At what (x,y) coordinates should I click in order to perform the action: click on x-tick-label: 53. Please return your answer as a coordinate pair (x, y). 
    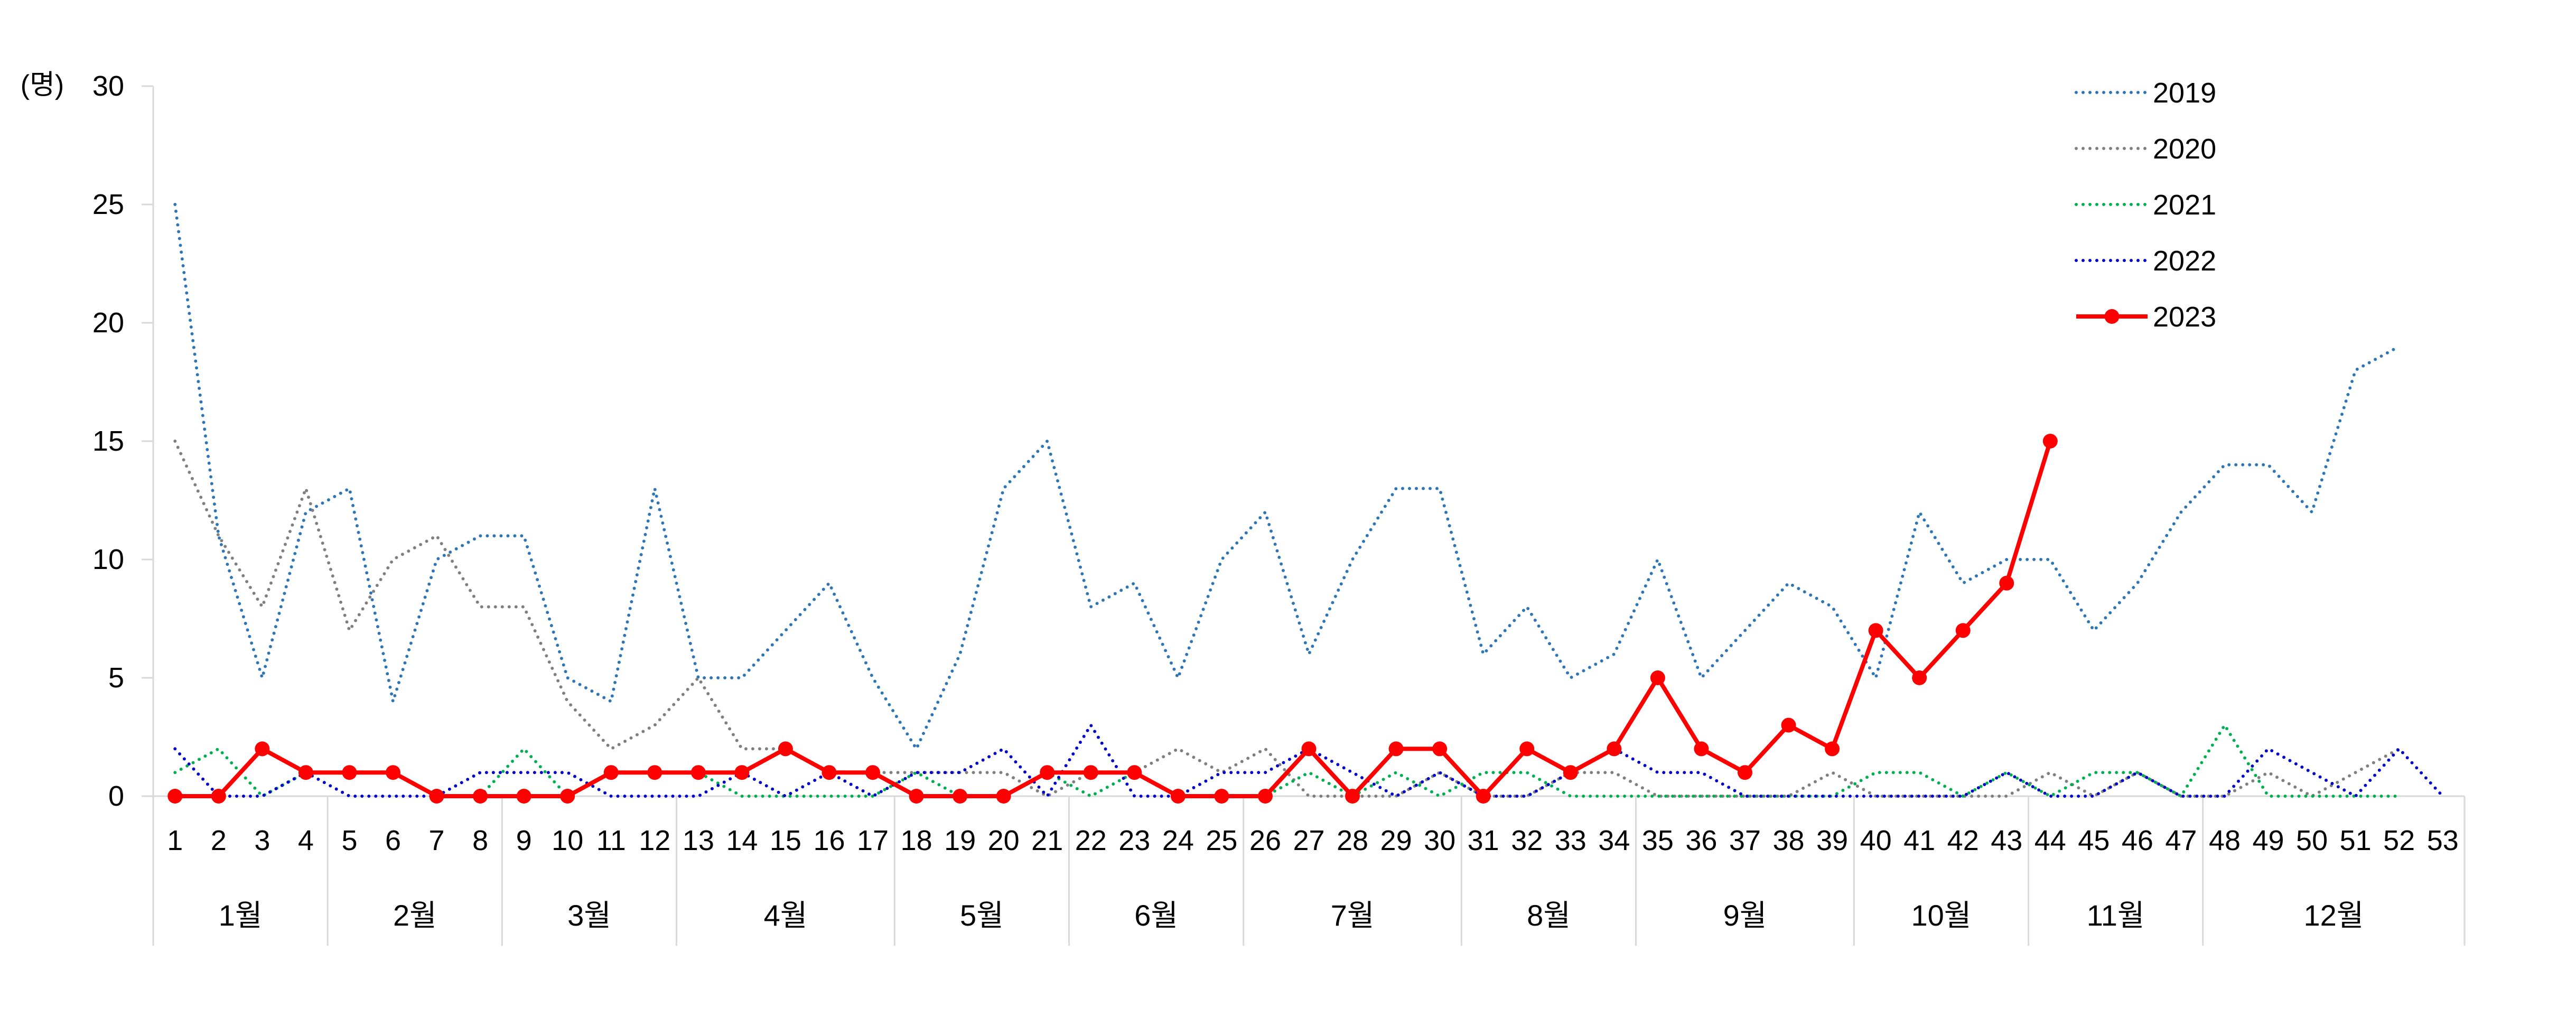
    Looking at the image, I should click on (2443, 840).